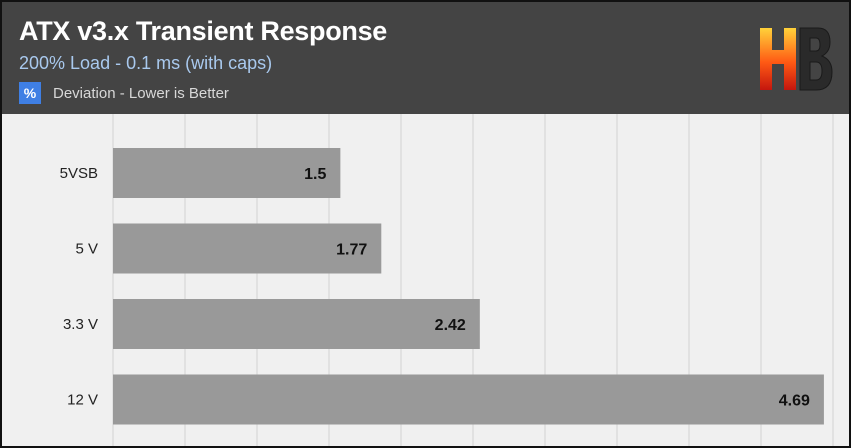  I want to click on category-labels: 5VSB 5 V 3.3 V 12 V, so click(79, 287).